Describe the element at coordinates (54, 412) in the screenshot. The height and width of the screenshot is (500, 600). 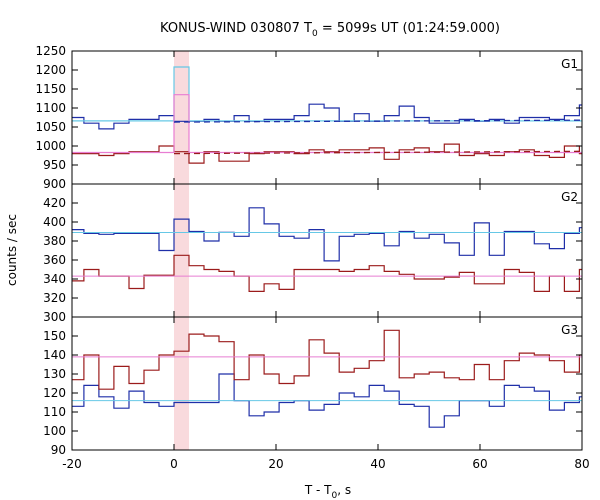
I see `y-tick-label: 110` at that location.